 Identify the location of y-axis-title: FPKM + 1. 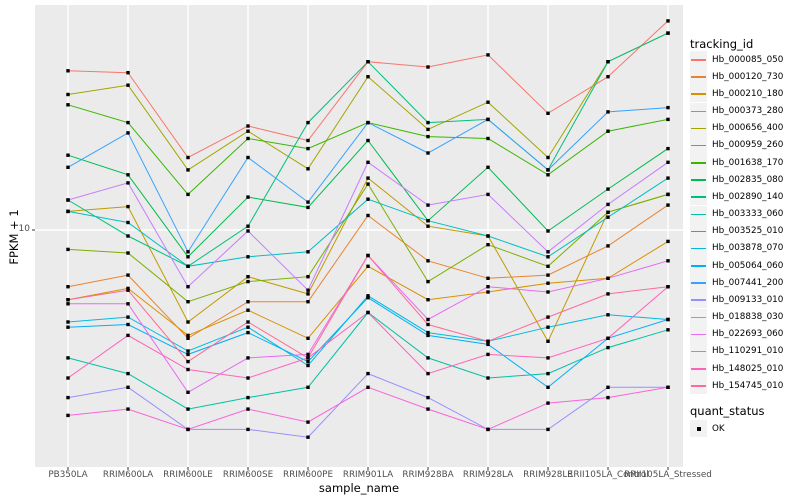
(14, 237).